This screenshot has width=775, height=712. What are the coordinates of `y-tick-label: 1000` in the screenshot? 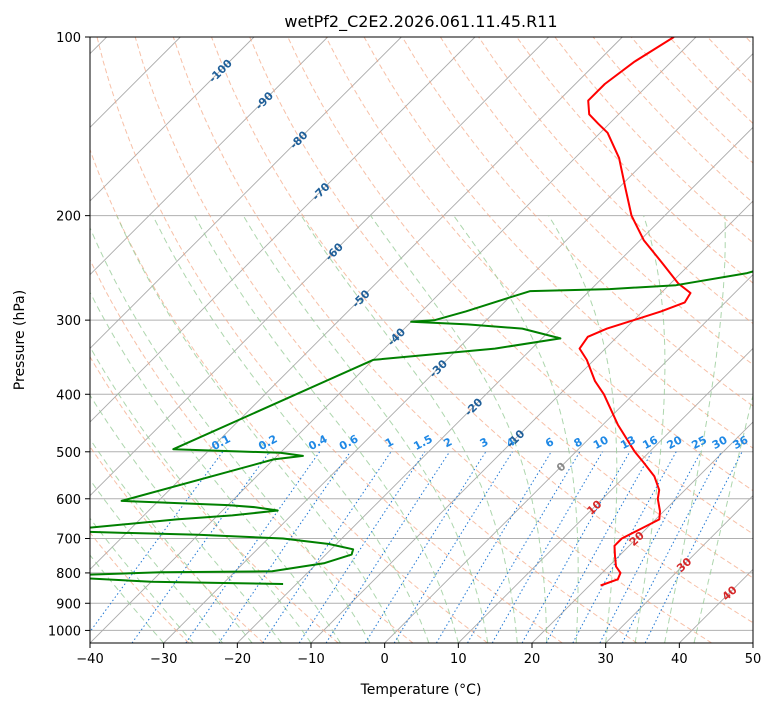 It's located at (64, 631).